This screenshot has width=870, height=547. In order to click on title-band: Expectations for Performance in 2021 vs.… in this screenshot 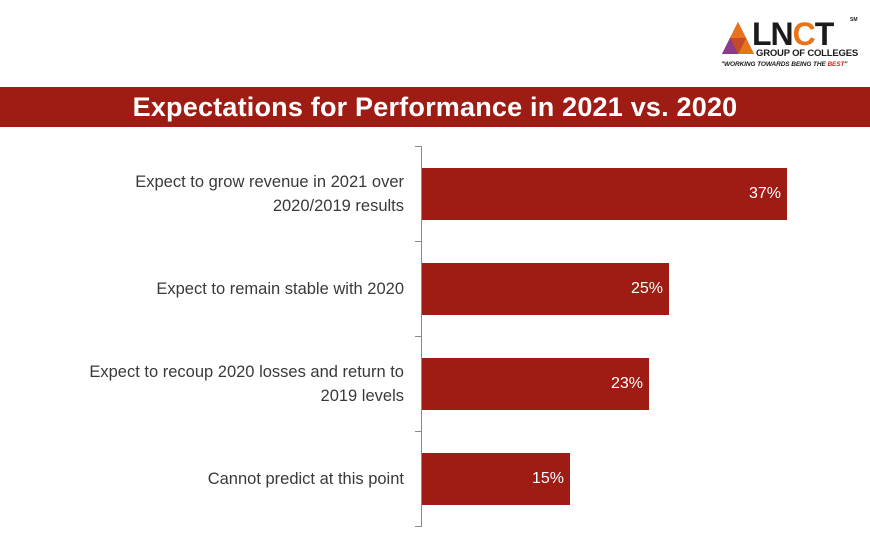, I will do `click(435, 107)`.